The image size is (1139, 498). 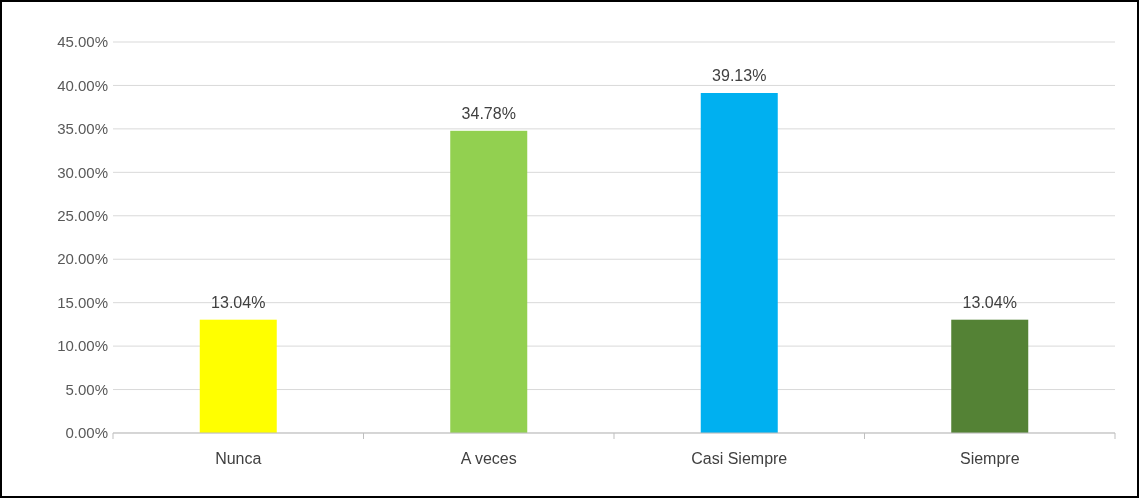 What do you see at coordinates (488, 458) in the screenshot?
I see `x-tick-label: A veces` at bounding box center [488, 458].